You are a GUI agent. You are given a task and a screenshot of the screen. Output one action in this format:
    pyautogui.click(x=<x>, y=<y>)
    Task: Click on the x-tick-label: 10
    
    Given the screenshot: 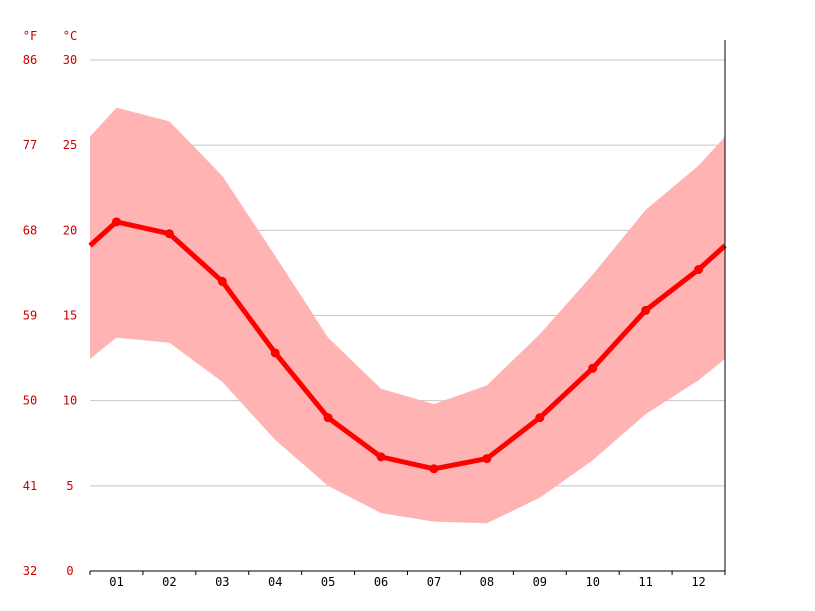 What is the action you would take?
    pyautogui.click(x=592, y=582)
    